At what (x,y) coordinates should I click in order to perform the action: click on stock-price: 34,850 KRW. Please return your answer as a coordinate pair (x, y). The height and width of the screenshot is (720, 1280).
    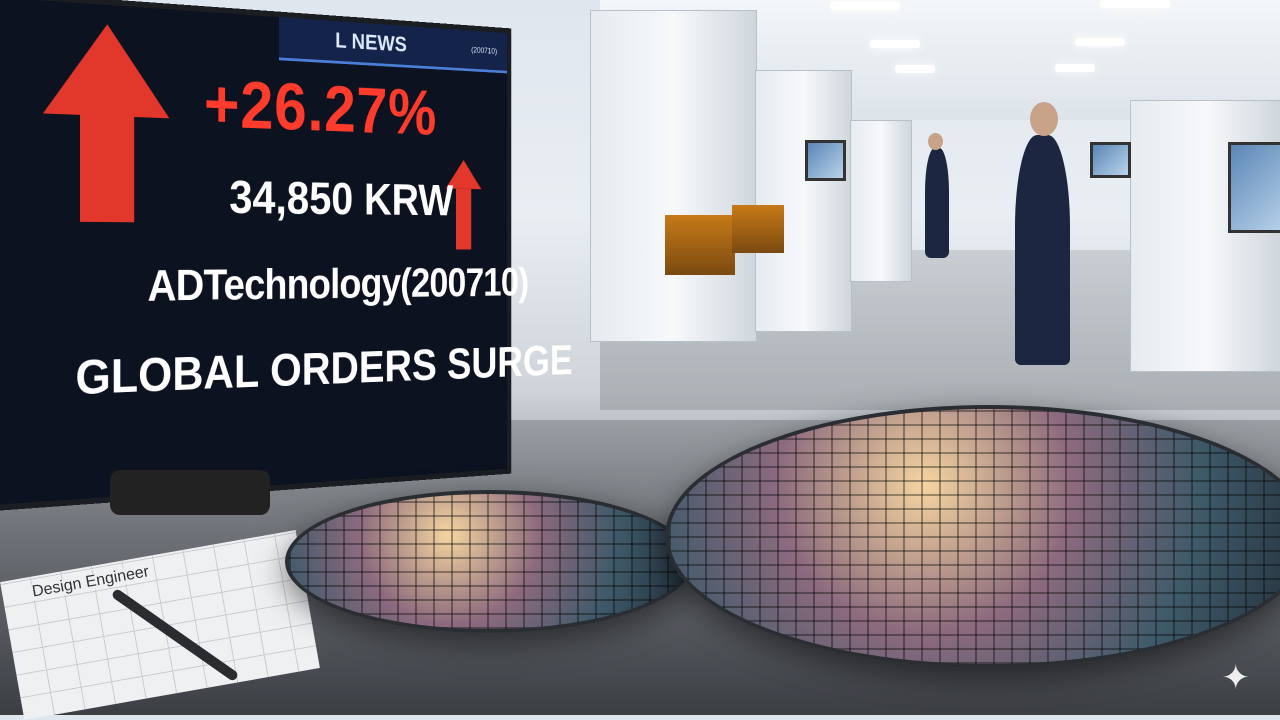
    Looking at the image, I should click on (341, 197).